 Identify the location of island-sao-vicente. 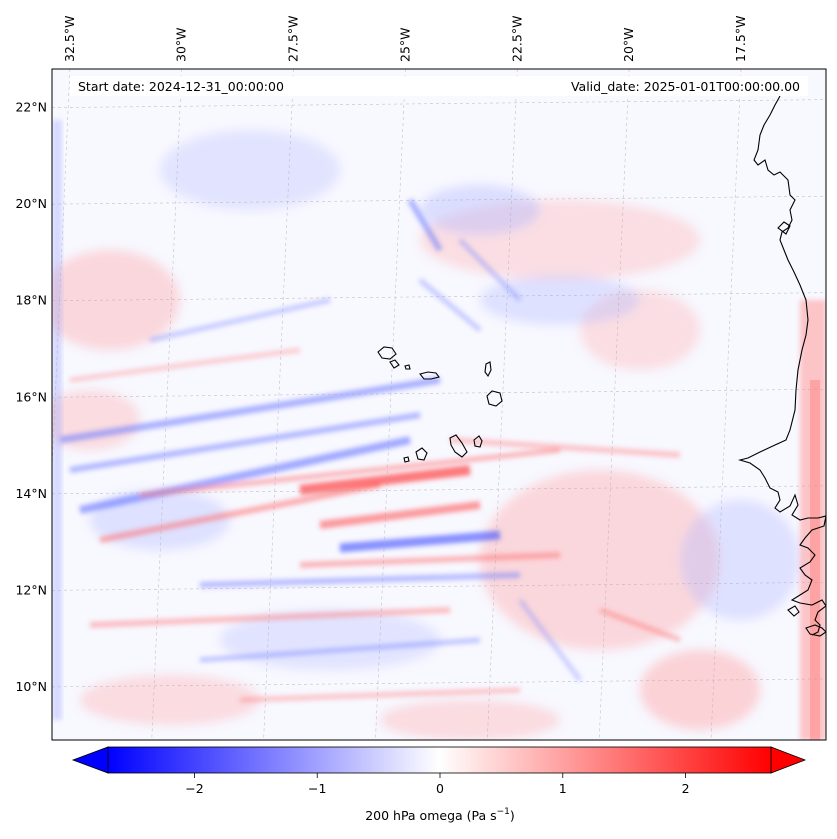
(394, 364).